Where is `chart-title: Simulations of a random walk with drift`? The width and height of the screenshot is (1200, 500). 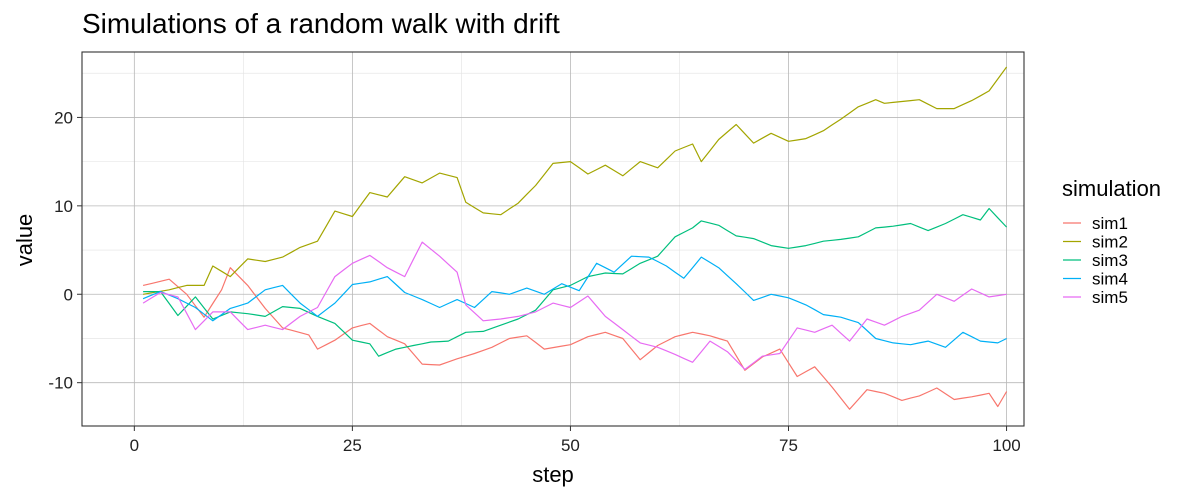 chart-title: Simulations of a random walk with drift is located at coordinates (321, 23).